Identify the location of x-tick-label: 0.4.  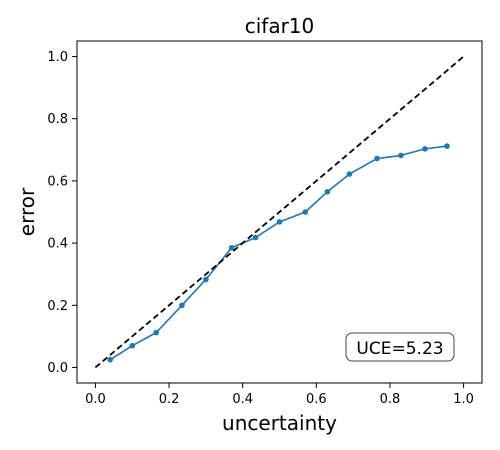
(242, 399).